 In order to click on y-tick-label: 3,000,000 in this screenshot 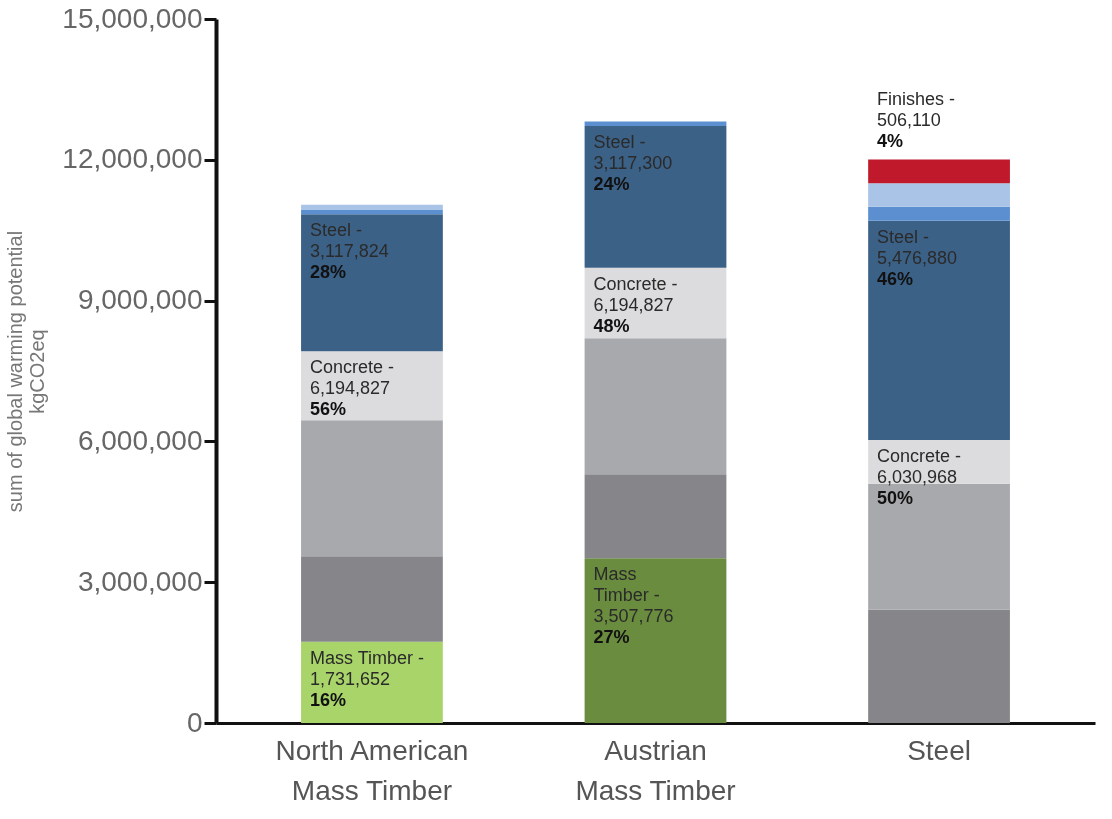, I will do `click(140, 581)`.